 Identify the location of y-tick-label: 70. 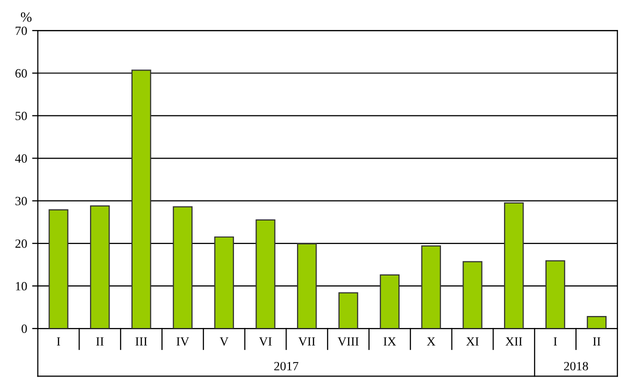
(21, 31).